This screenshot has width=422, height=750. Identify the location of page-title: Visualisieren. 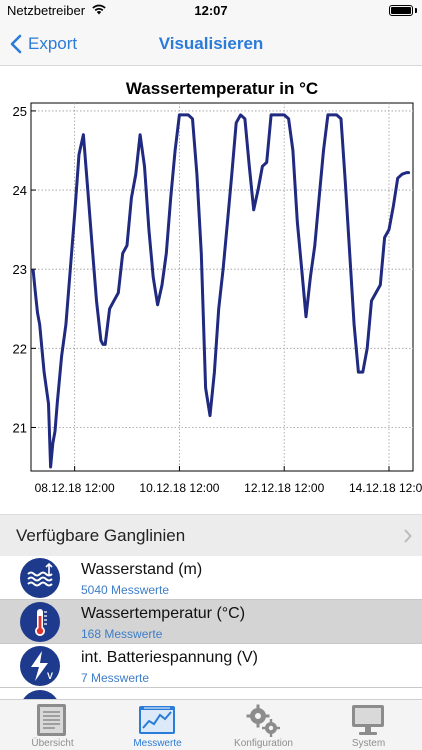
(211, 43).